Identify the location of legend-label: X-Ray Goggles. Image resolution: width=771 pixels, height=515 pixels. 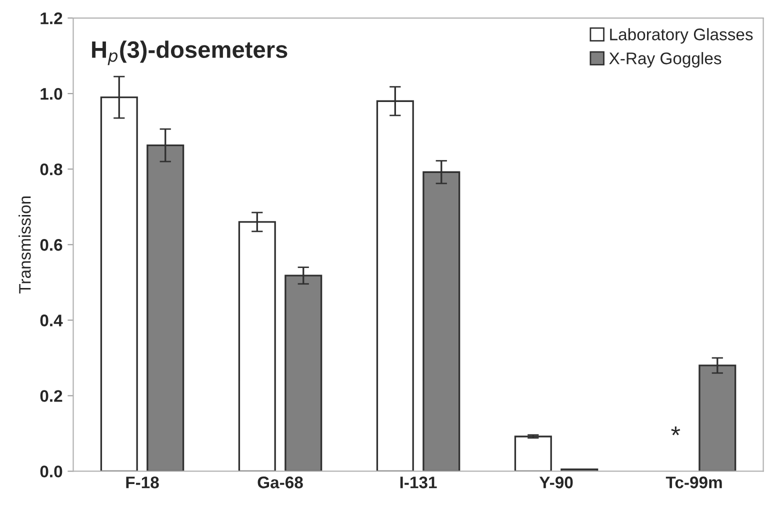
(665, 60).